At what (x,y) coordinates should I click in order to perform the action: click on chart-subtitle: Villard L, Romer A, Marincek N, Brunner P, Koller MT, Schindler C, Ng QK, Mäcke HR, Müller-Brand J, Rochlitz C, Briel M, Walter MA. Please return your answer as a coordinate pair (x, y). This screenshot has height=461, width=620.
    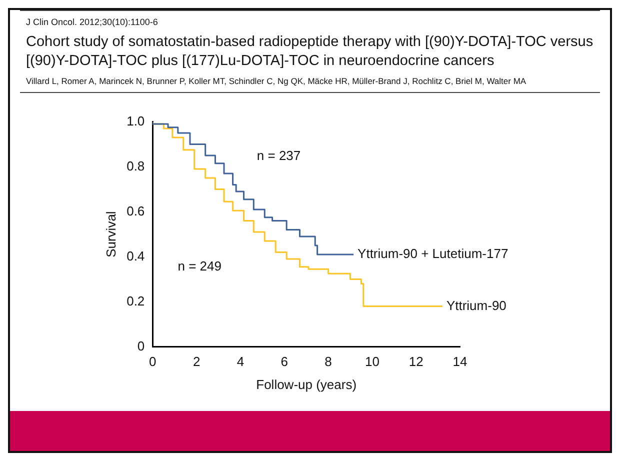
    Looking at the image, I should click on (277, 81).